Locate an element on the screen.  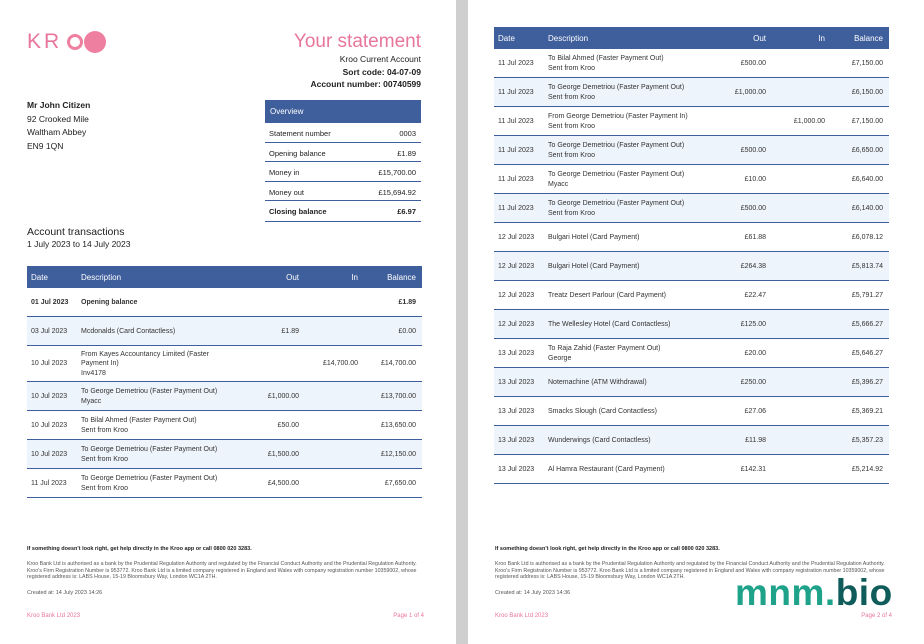
cell-balance: £5,791.27 is located at coordinates (867, 295).